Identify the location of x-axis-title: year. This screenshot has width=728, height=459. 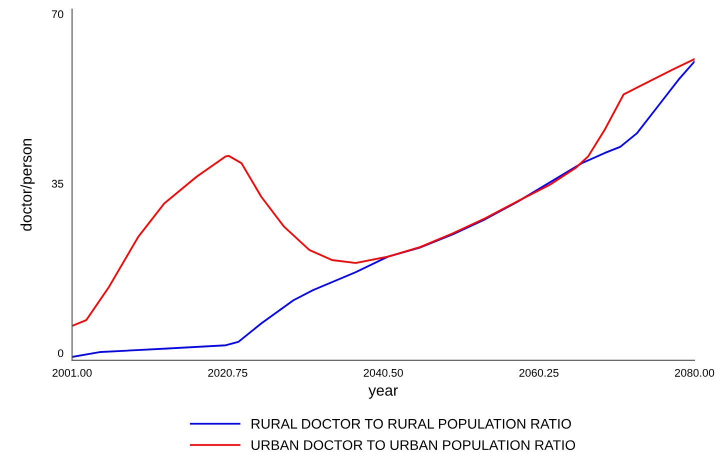
(383, 393).